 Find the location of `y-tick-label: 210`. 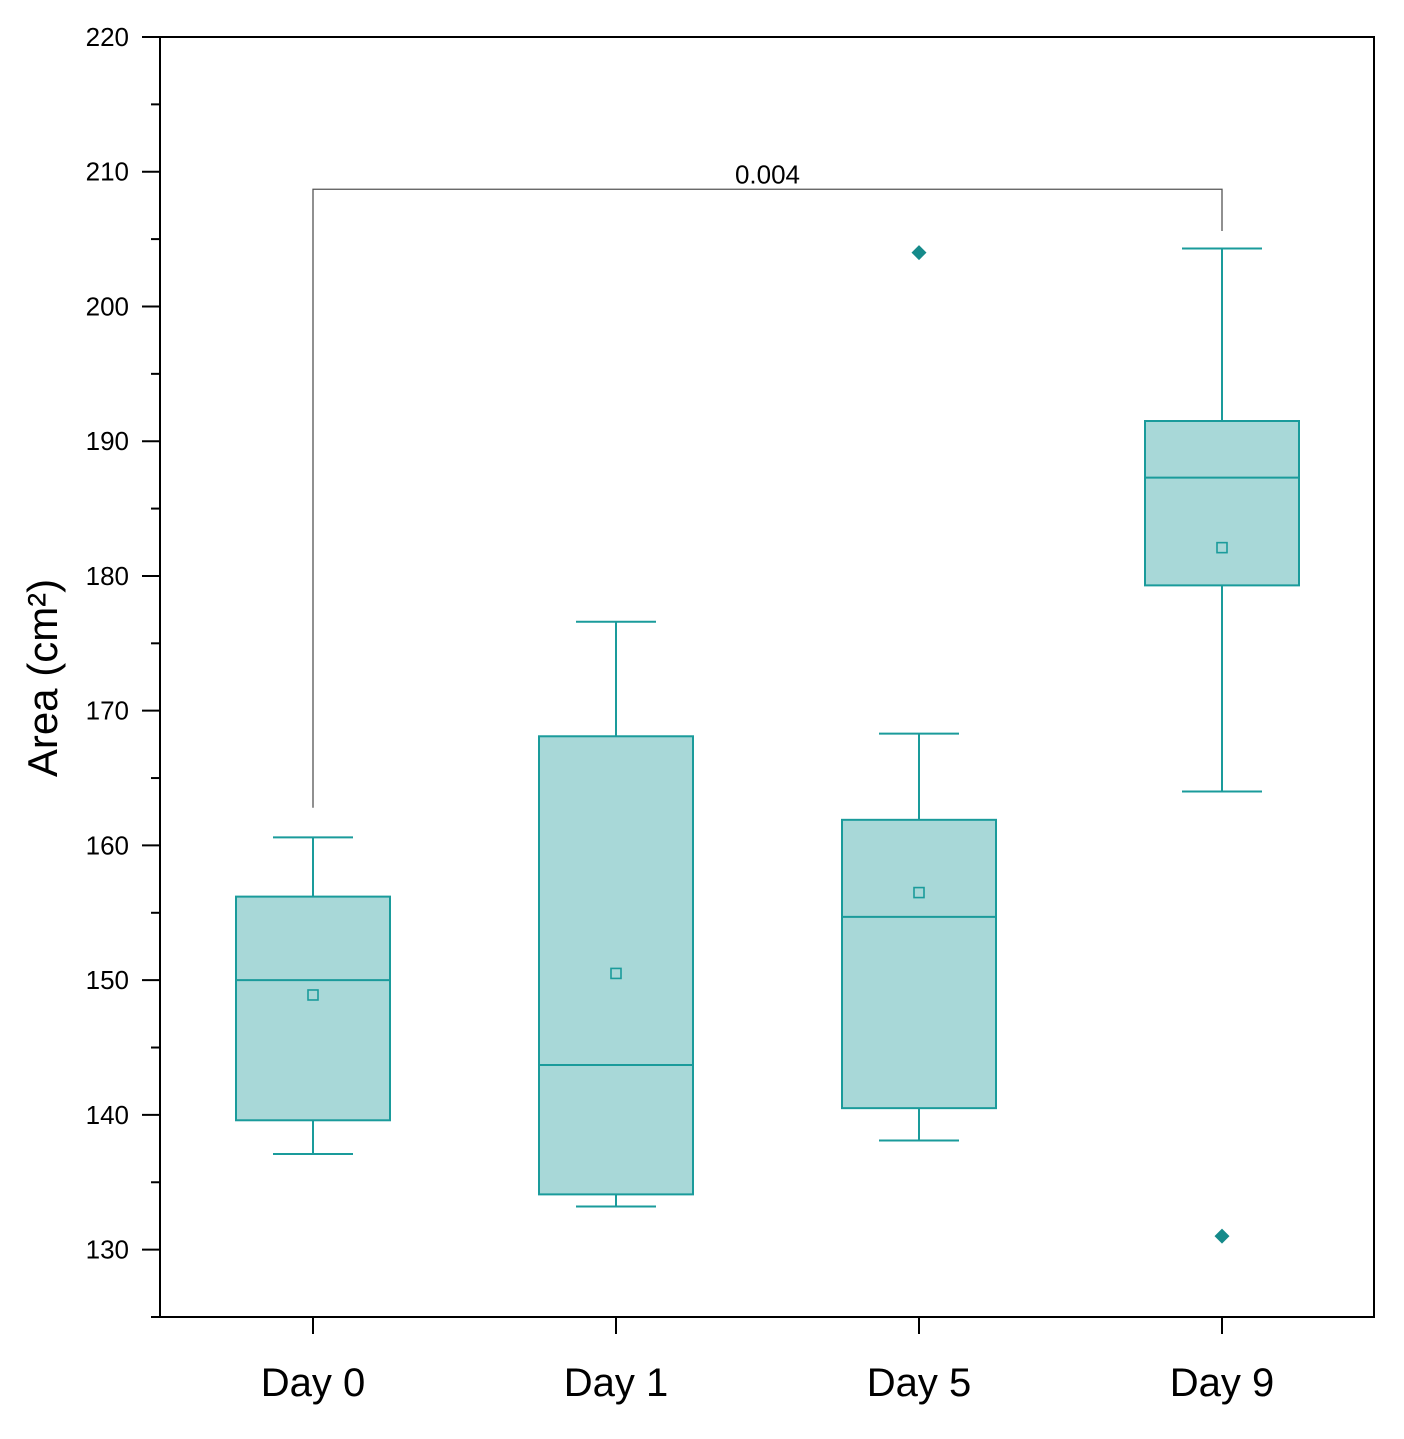

y-tick-label: 210 is located at coordinates (107, 172).